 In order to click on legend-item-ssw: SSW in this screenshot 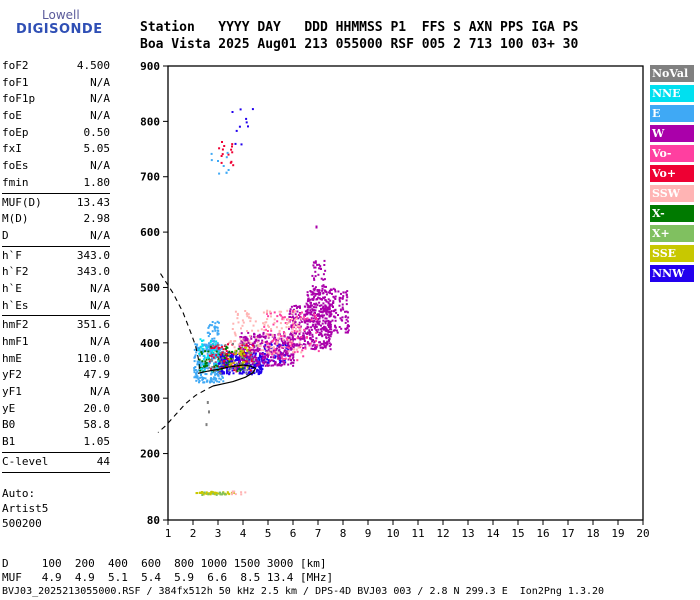, I will do `click(672, 193)`.